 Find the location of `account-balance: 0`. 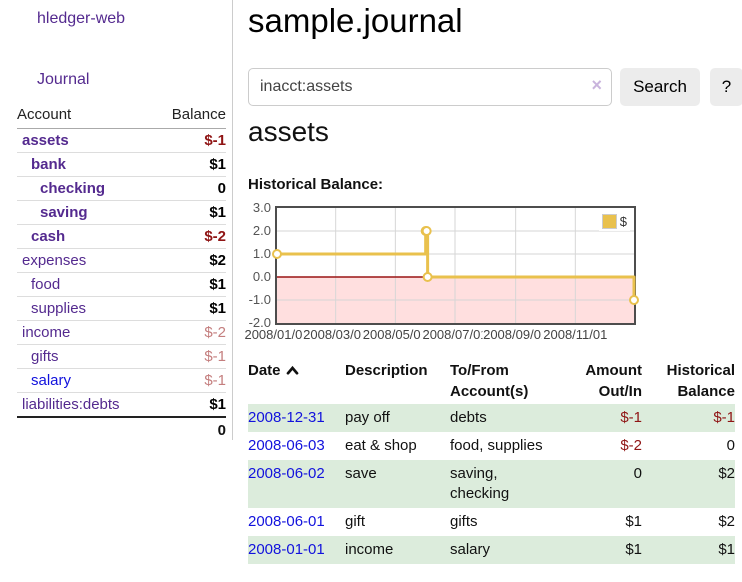

account-balance: 0 is located at coordinates (189, 188).